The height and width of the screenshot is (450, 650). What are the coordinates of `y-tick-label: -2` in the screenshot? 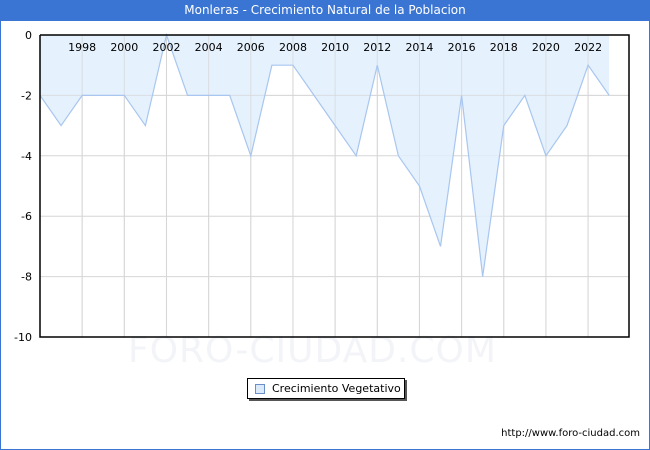 It's located at (26, 95).